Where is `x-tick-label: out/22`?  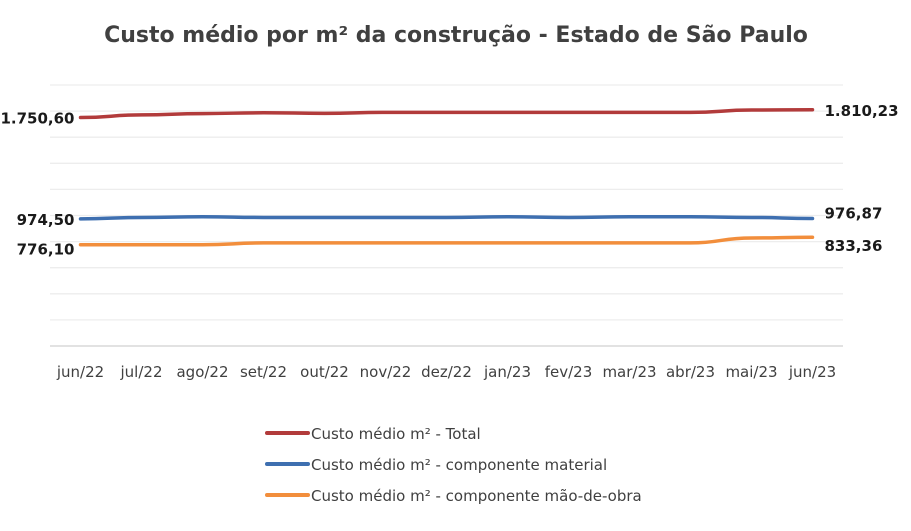
x-tick-label: out/22 is located at coordinates (324, 372).